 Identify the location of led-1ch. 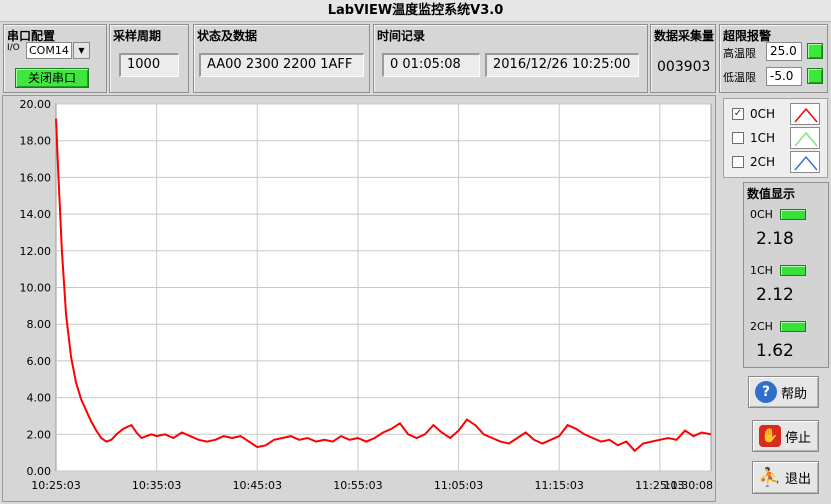
(793, 270).